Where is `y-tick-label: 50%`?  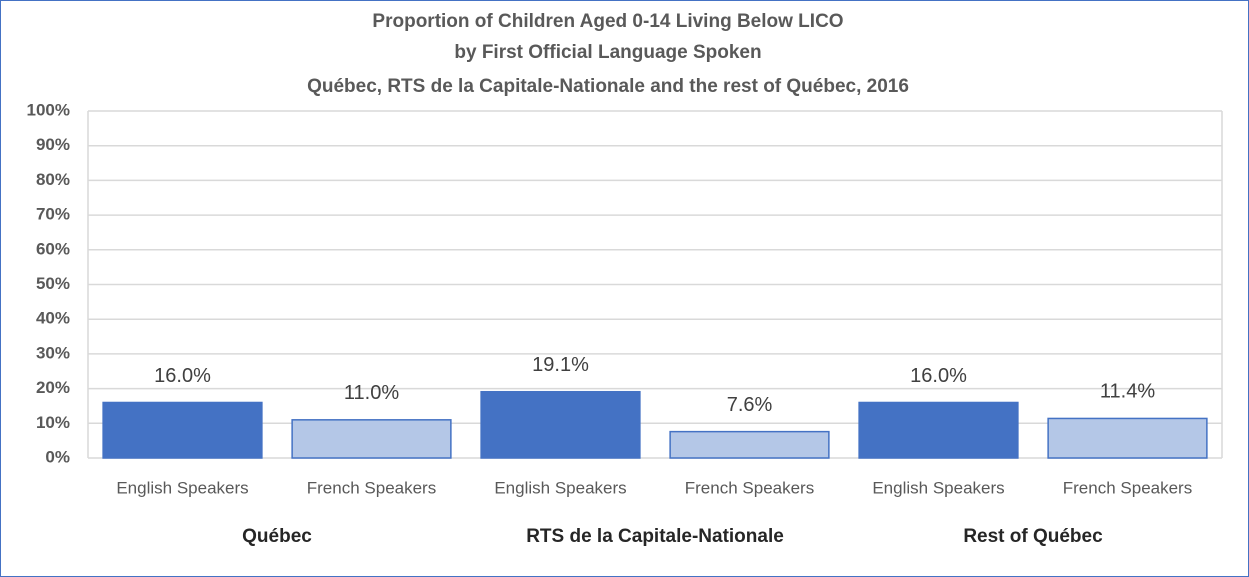 y-tick-label: 50% is located at coordinates (53, 283).